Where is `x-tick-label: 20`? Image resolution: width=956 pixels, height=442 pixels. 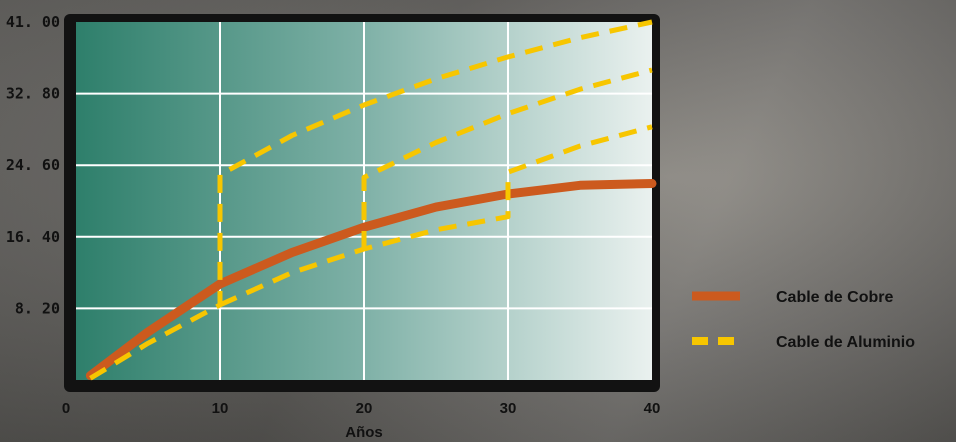
x-tick-label: 20 is located at coordinates (364, 408).